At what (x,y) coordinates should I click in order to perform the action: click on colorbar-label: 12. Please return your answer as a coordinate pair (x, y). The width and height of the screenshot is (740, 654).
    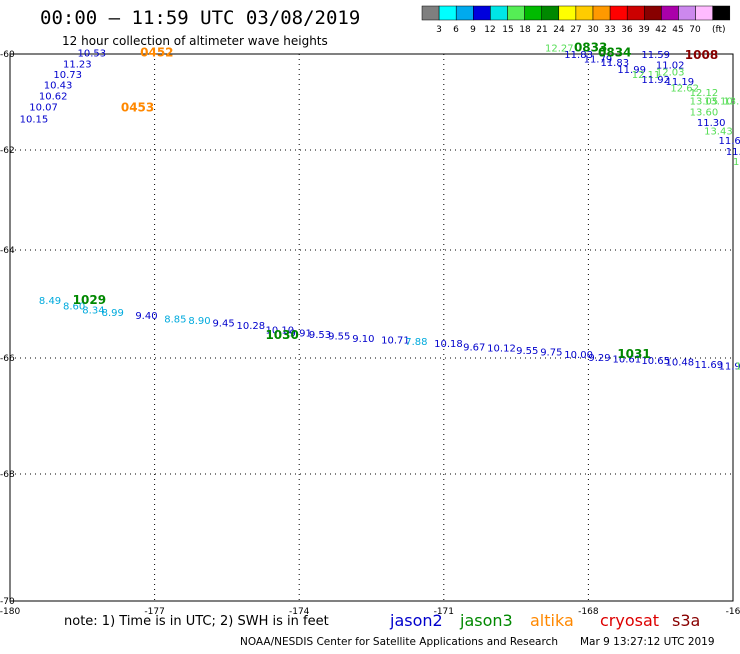
    Looking at the image, I should click on (489, 30).